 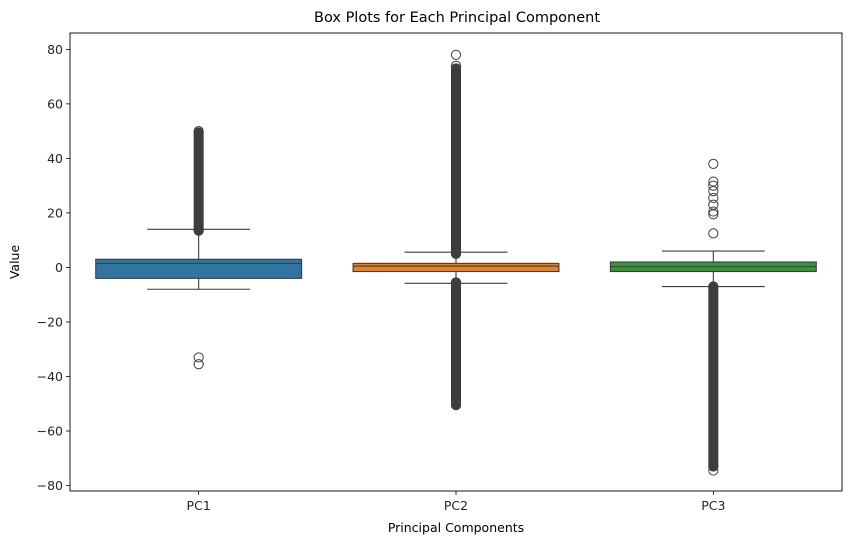 I want to click on y-tick-label: −40, so click(x=50, y=376).